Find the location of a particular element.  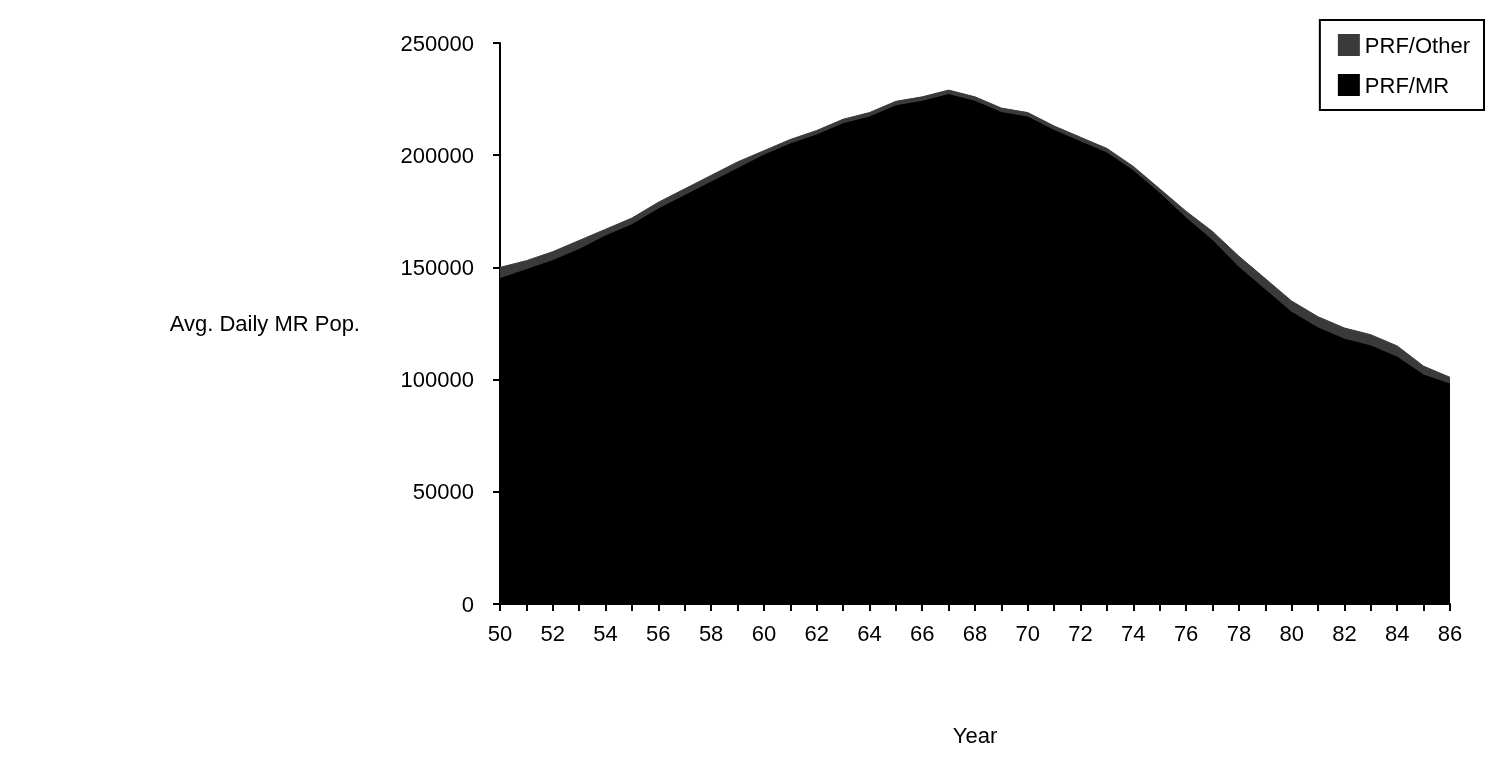

y-tick-label: 250000 is located at coordinates (437, 43).